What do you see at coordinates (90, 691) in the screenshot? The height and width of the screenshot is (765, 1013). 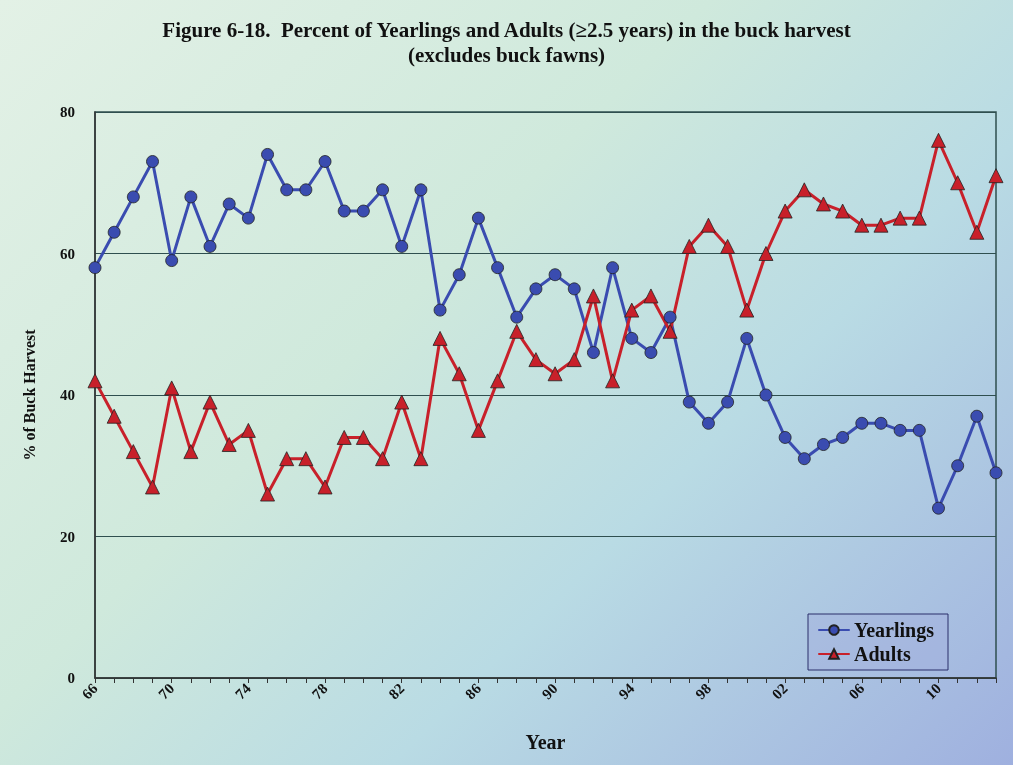 I see `x-tick-label: 66` at bounding box center [90, 691].